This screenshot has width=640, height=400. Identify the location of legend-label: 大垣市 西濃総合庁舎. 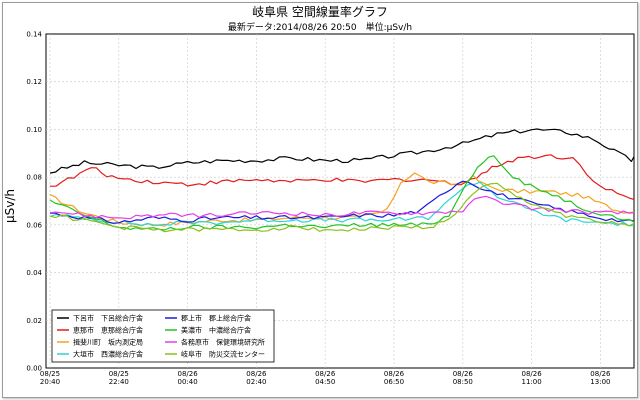
(108, 354).